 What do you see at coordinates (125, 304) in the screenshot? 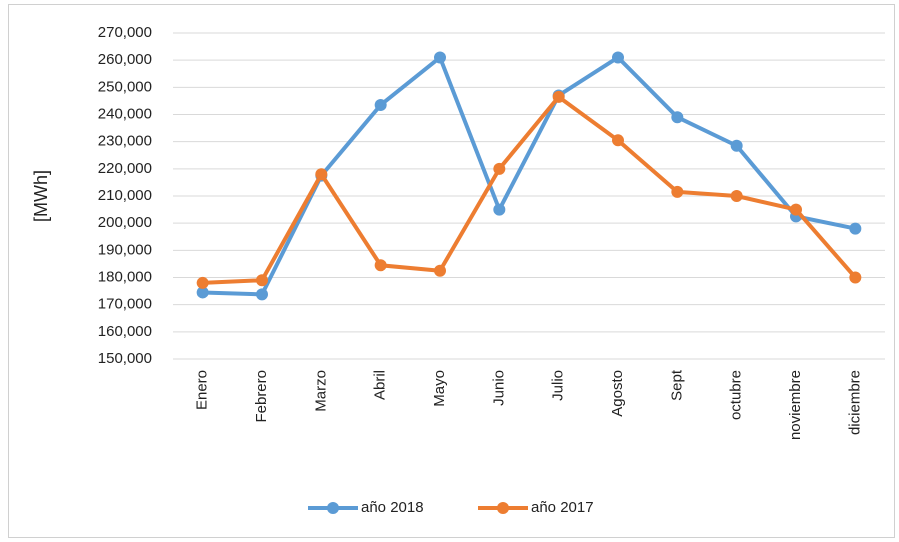
I see `y-tick-label: 170,000` at bounding box center [125, 304].